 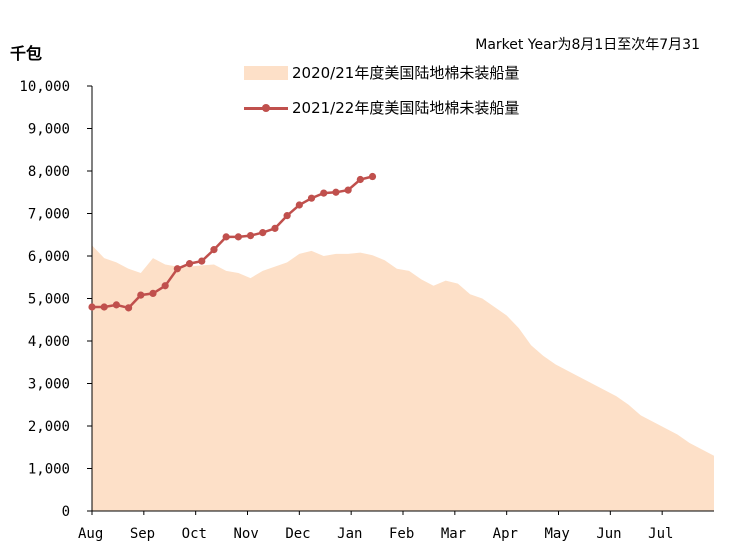 I want to click on y-tick-label: 0, so click(x=66, y=512).